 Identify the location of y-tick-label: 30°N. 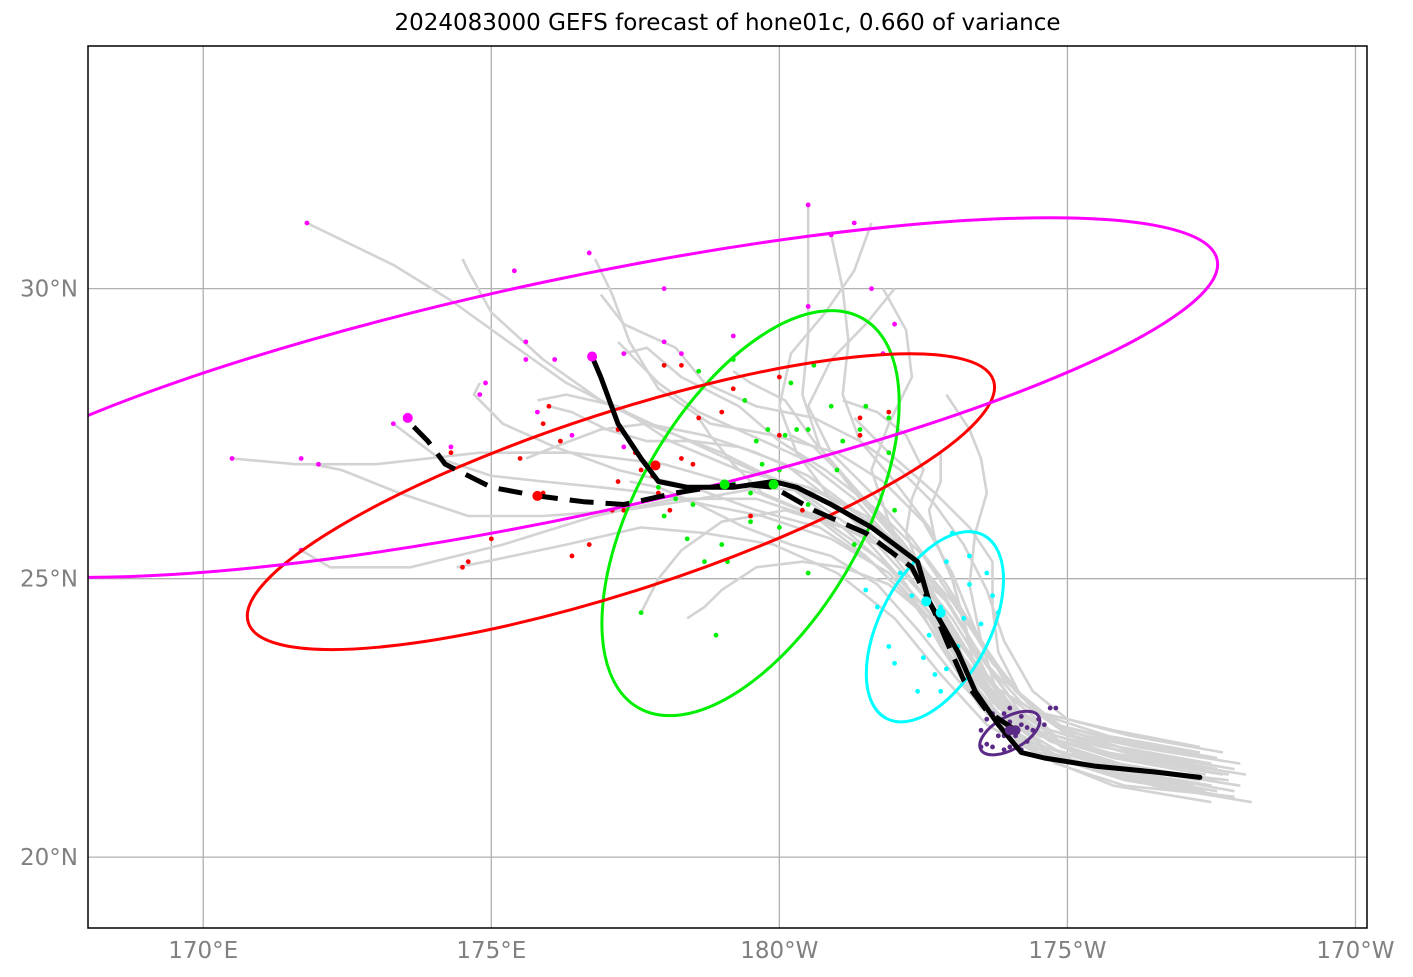
(49, 290).